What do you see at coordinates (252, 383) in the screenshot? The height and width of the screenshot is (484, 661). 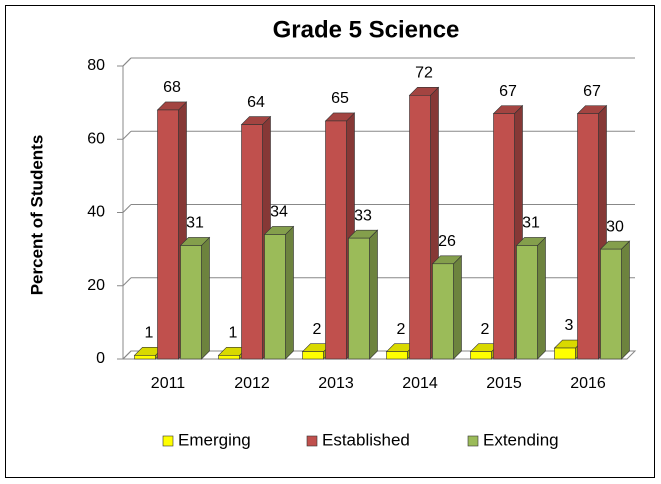 I see `x-tick-label: 2012` at bounding box center [252, 383].